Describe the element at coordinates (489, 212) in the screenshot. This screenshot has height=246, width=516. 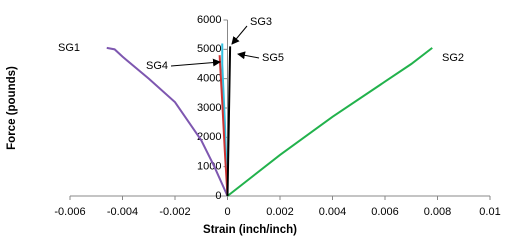
I see `x-tick-label: 0.01` at that location.